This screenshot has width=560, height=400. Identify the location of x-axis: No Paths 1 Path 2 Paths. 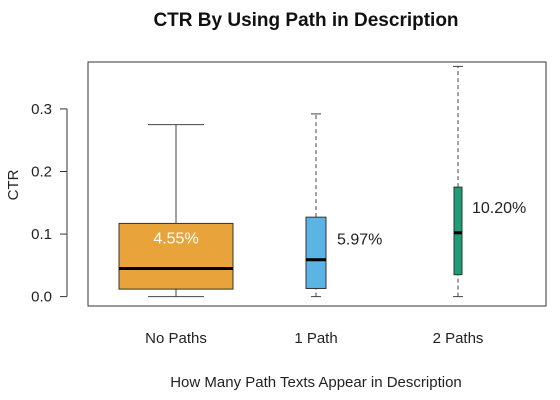
(314, 338).